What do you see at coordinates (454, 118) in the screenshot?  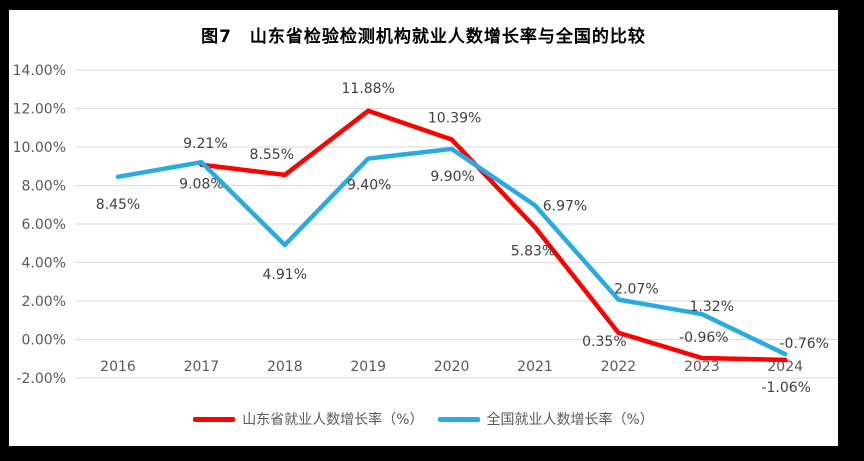 I see `data-label: 10.39%` at bounding box center [454, 118].